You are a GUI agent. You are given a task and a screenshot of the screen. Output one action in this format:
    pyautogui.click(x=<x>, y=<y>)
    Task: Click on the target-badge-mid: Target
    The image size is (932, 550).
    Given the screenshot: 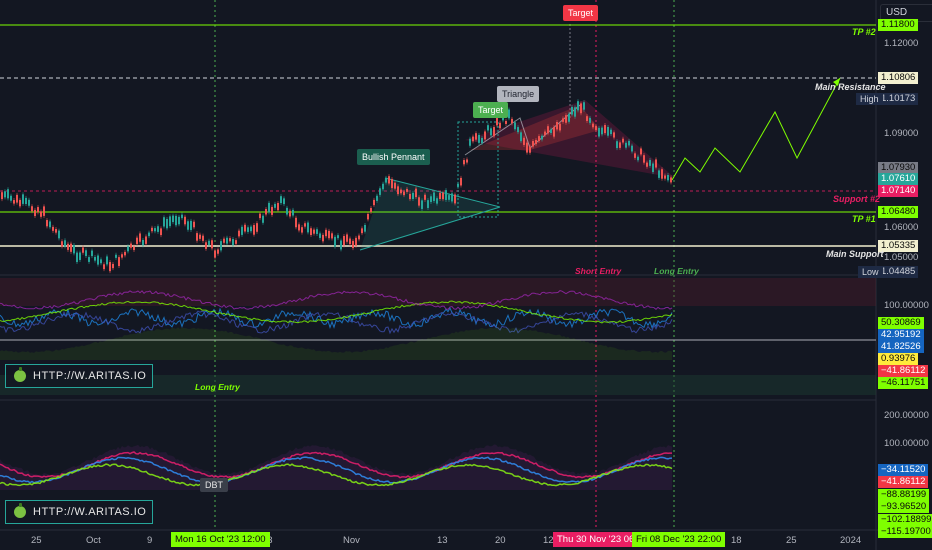 What is the action you would take?
    pyautogui.click(x=491, y=110)
    